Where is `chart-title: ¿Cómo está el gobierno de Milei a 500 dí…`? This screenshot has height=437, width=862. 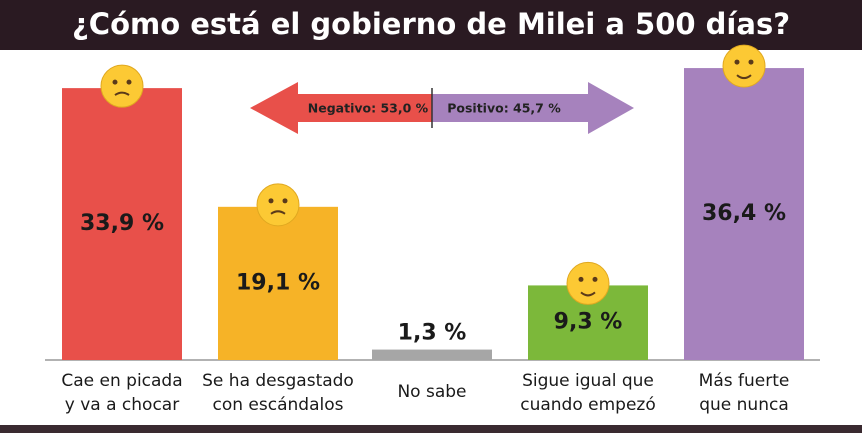 chart-title: ¿Cómo está el gobierno de Milei a 500 dí… is located at coordinates (431, 24).